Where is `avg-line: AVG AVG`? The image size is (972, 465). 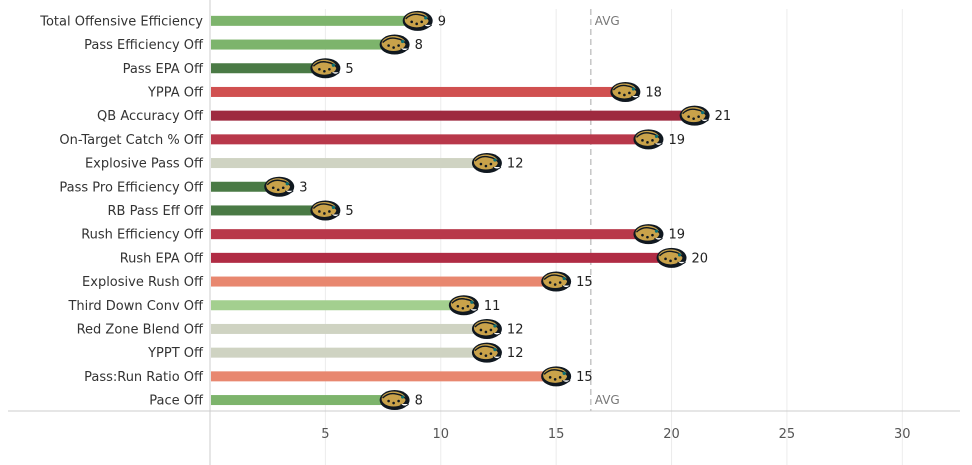
avg-line: AVG AVG is located at coordinates (604, 210).